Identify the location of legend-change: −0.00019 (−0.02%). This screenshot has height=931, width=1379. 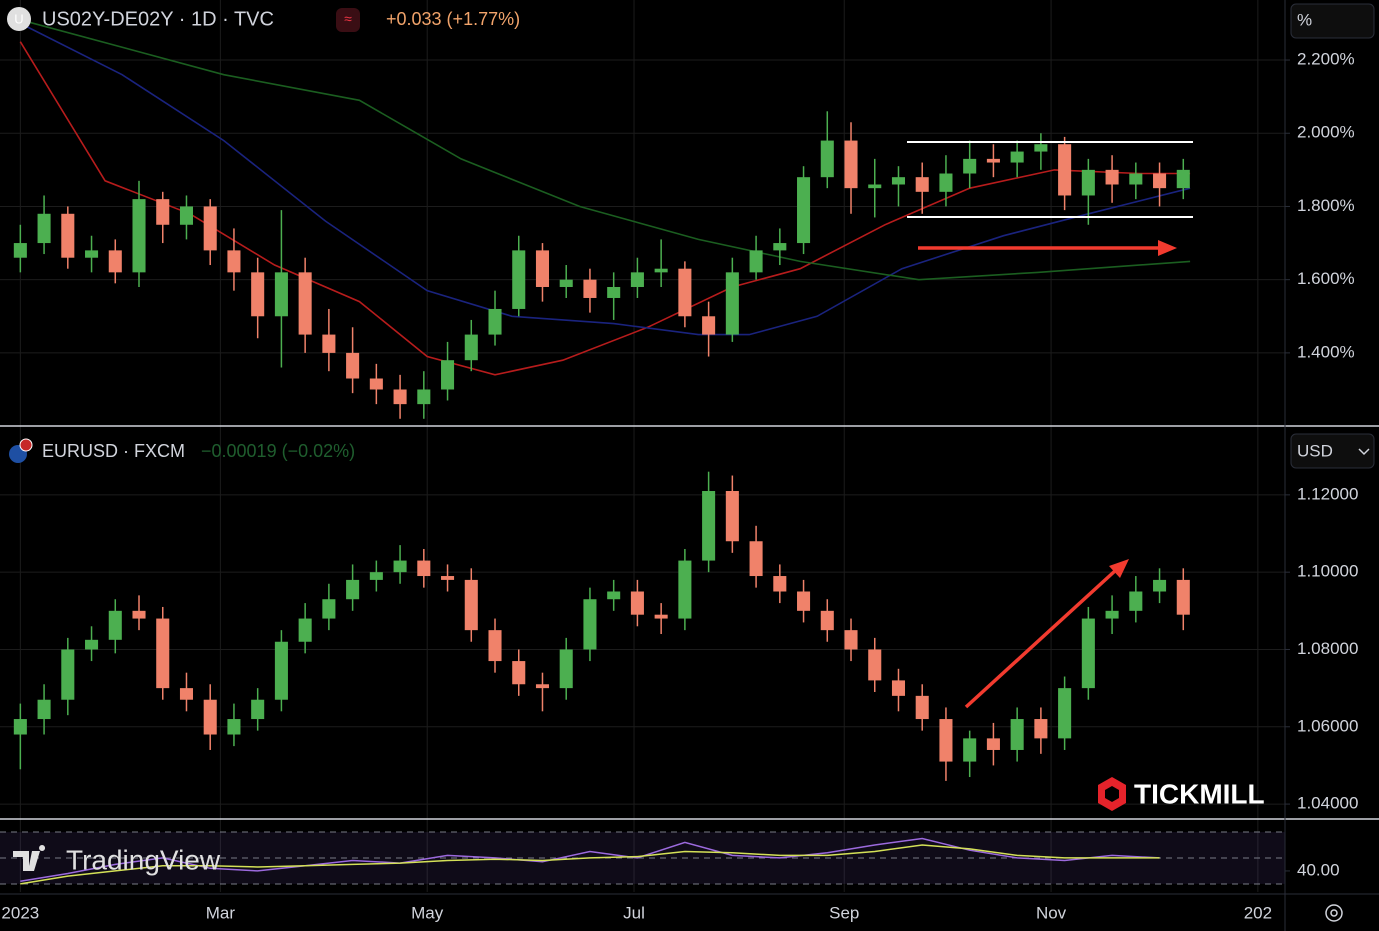
(278, 451).